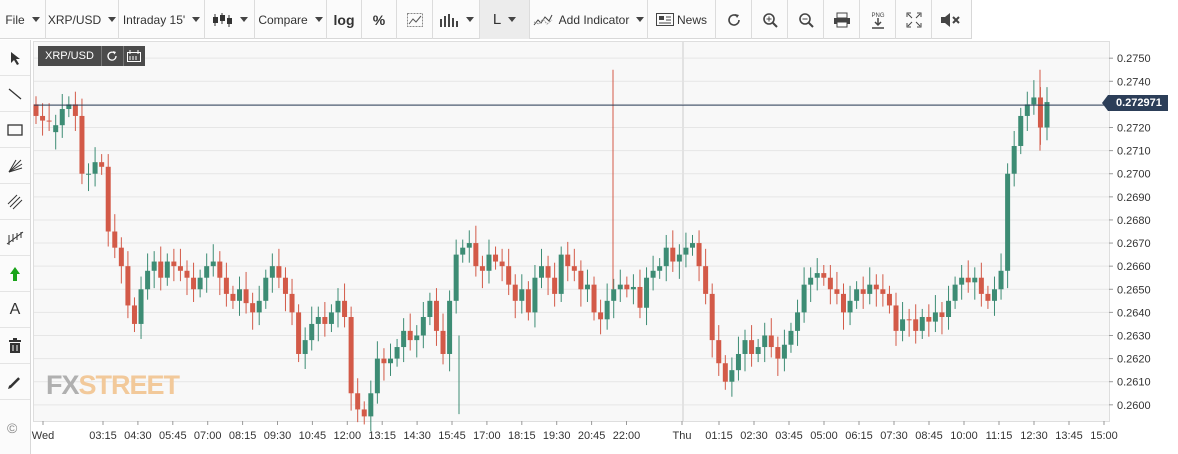 This screenshot has width=1178, height=454. What do you see at coordinates (379, 19) in the screenshot?
I see `percent-scale-button: %` at bounding box center [379, 19].